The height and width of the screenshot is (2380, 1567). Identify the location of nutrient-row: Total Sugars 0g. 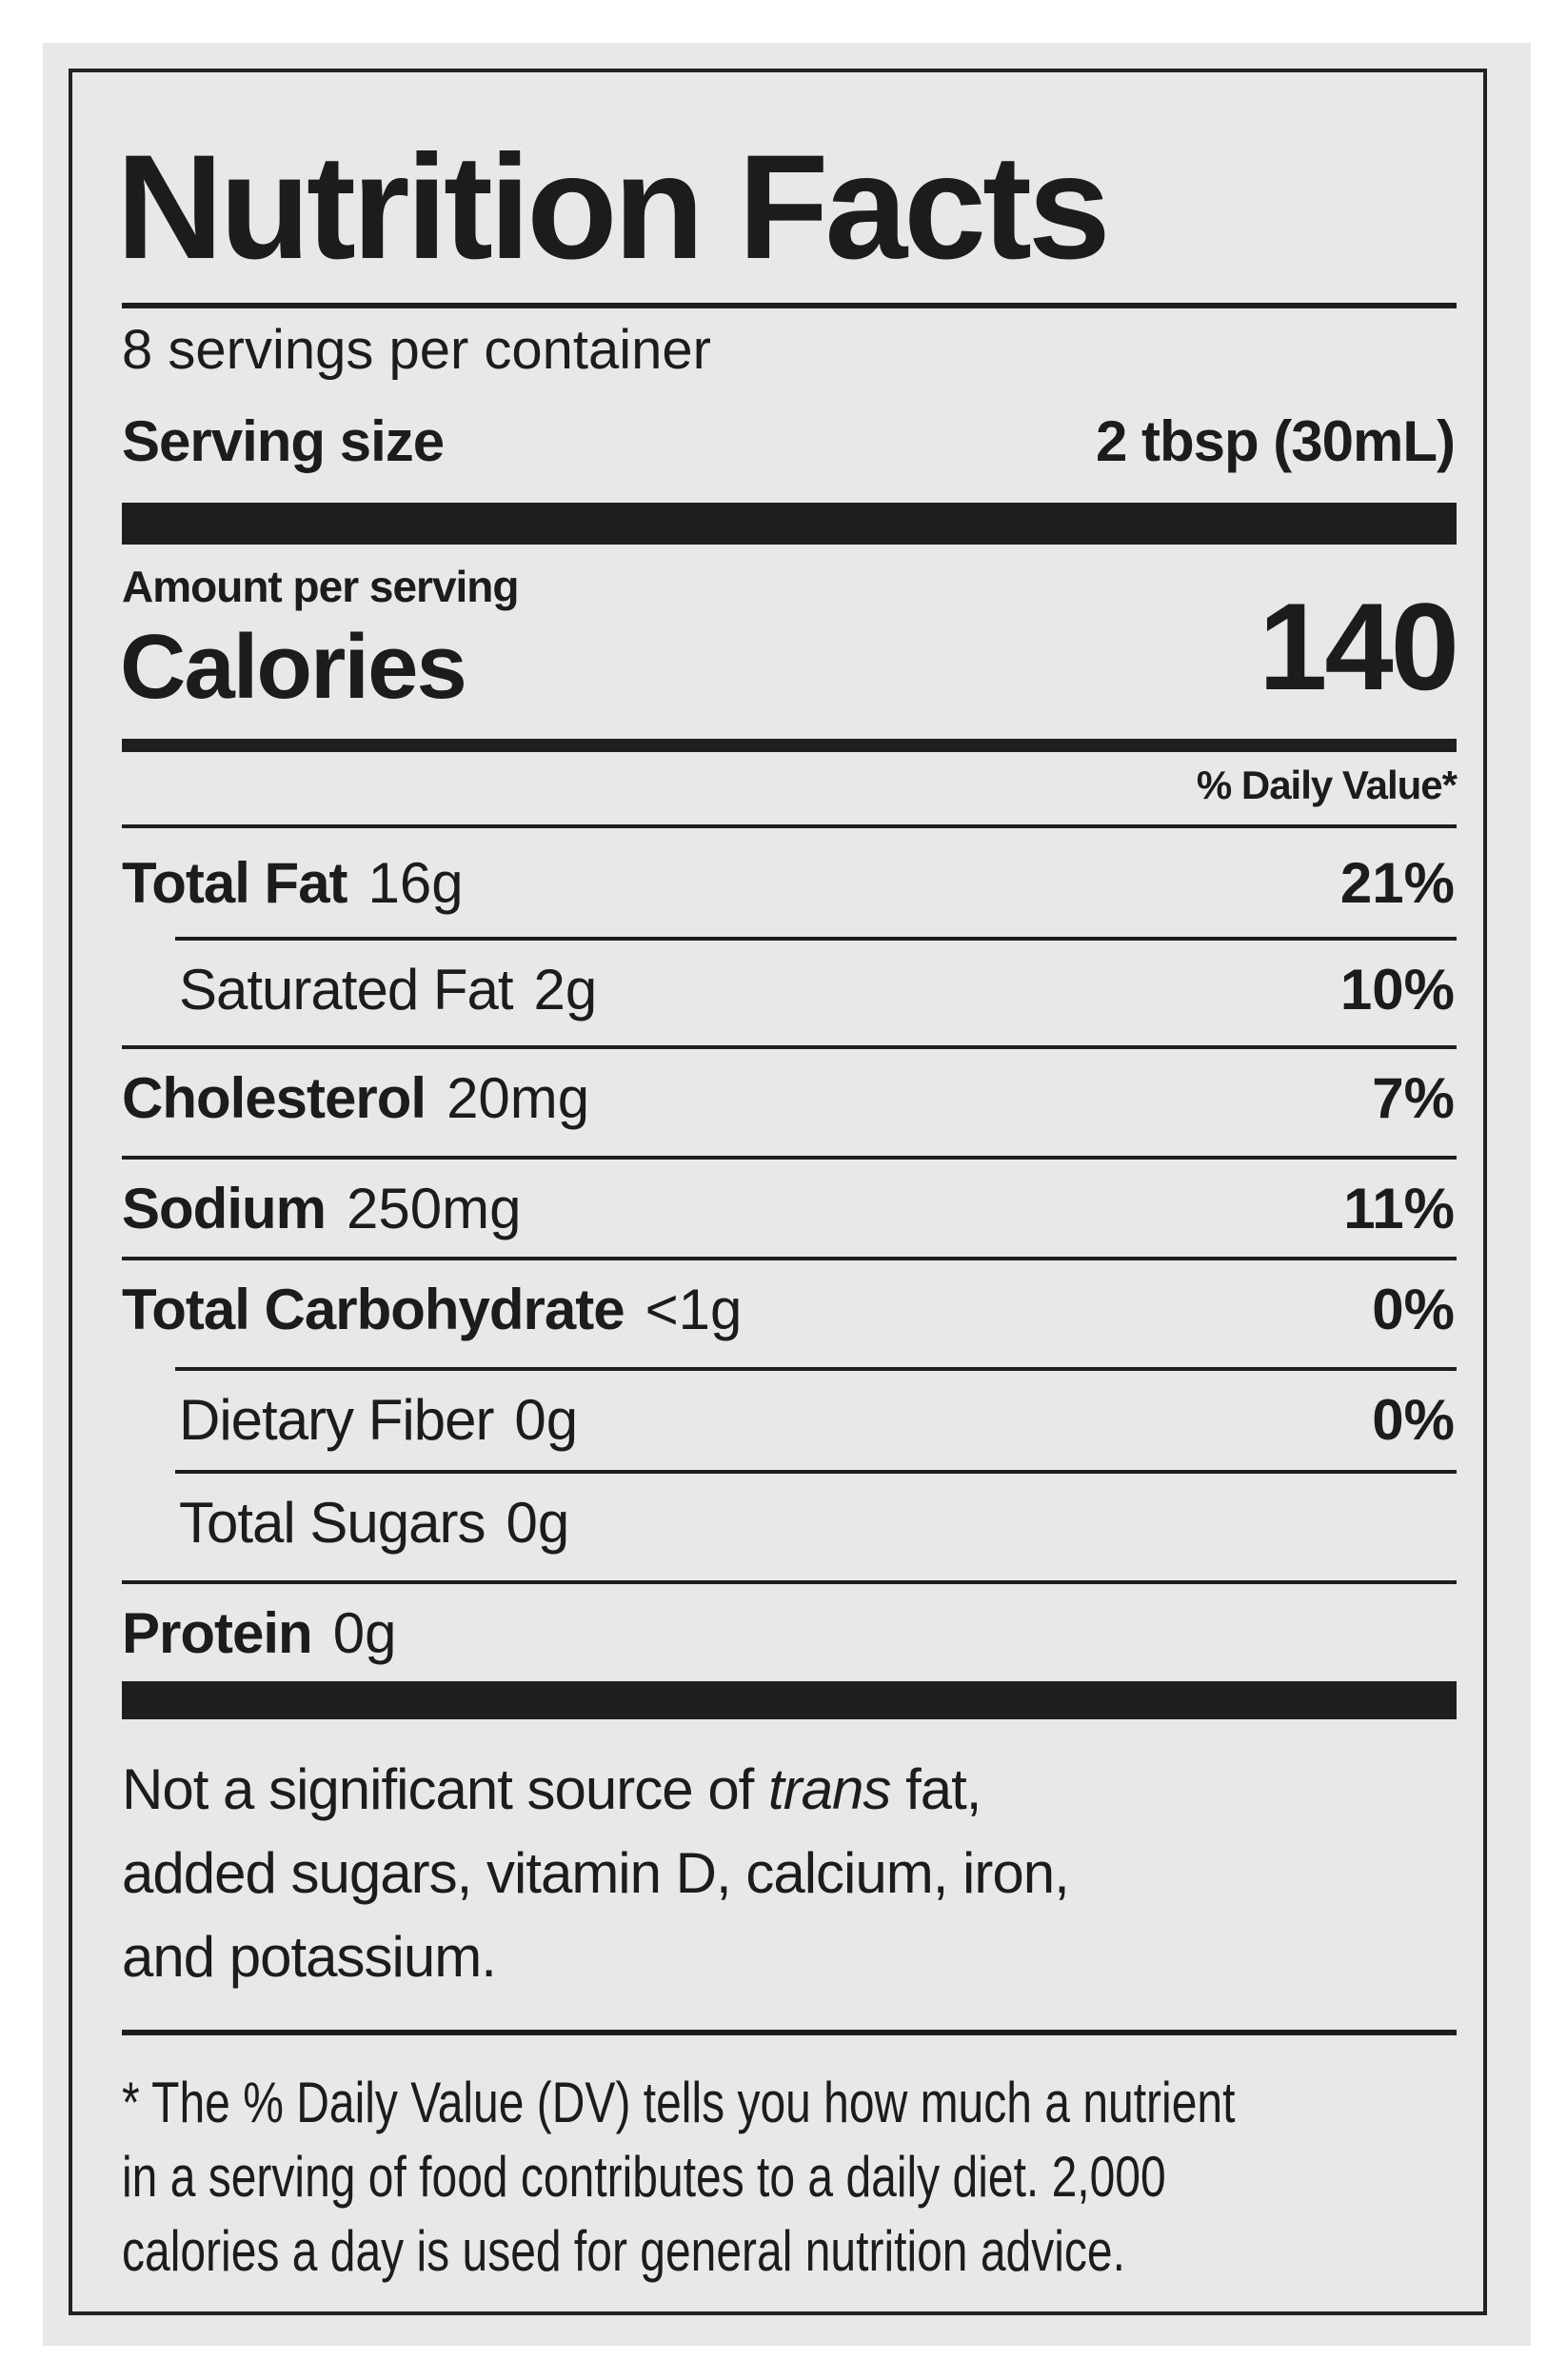
(788, 1523).